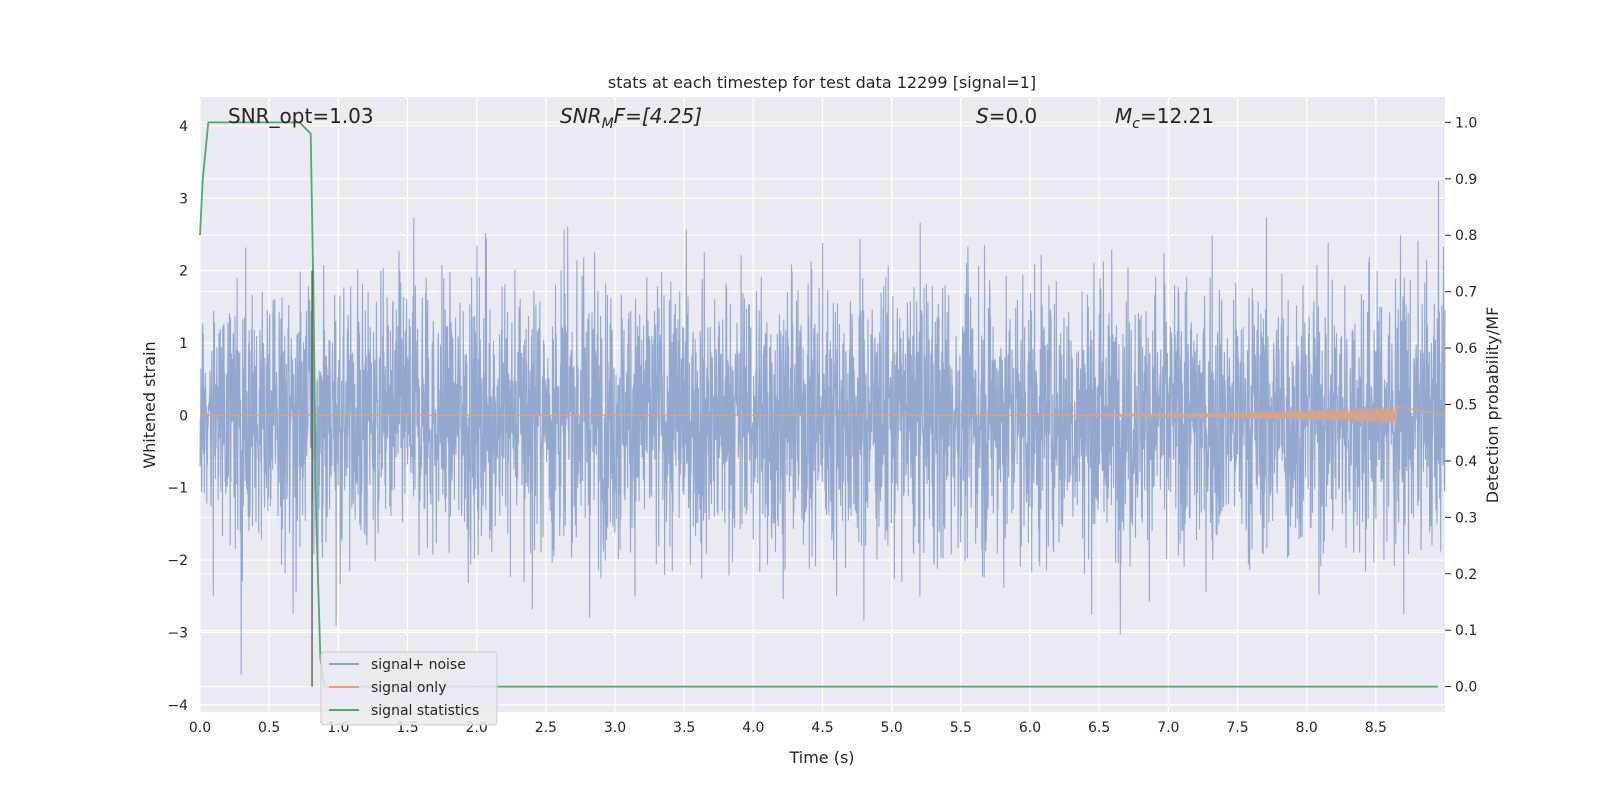 This screenshot has width=1600, height=800. What do you see at coordinates (1466, 575) in the screenshot?
I see `y2-tick-label: 0.2` at bounding box center [1466, 575].